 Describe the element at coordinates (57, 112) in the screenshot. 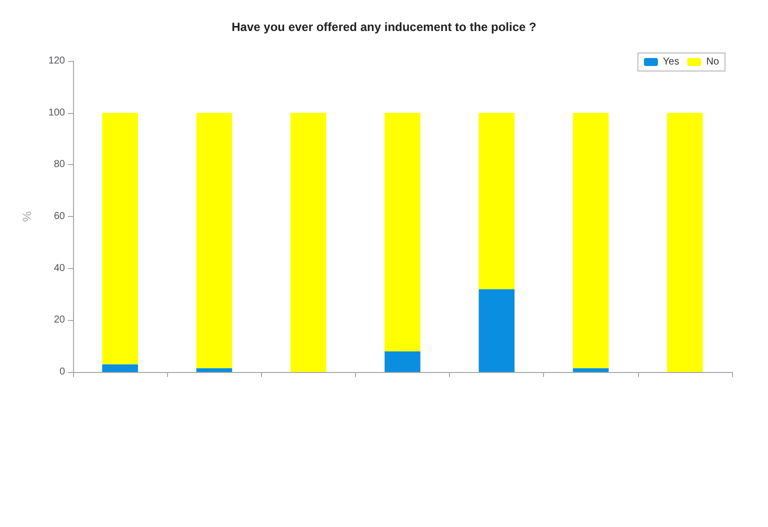

I see `y-tick-label: 100` at that location.